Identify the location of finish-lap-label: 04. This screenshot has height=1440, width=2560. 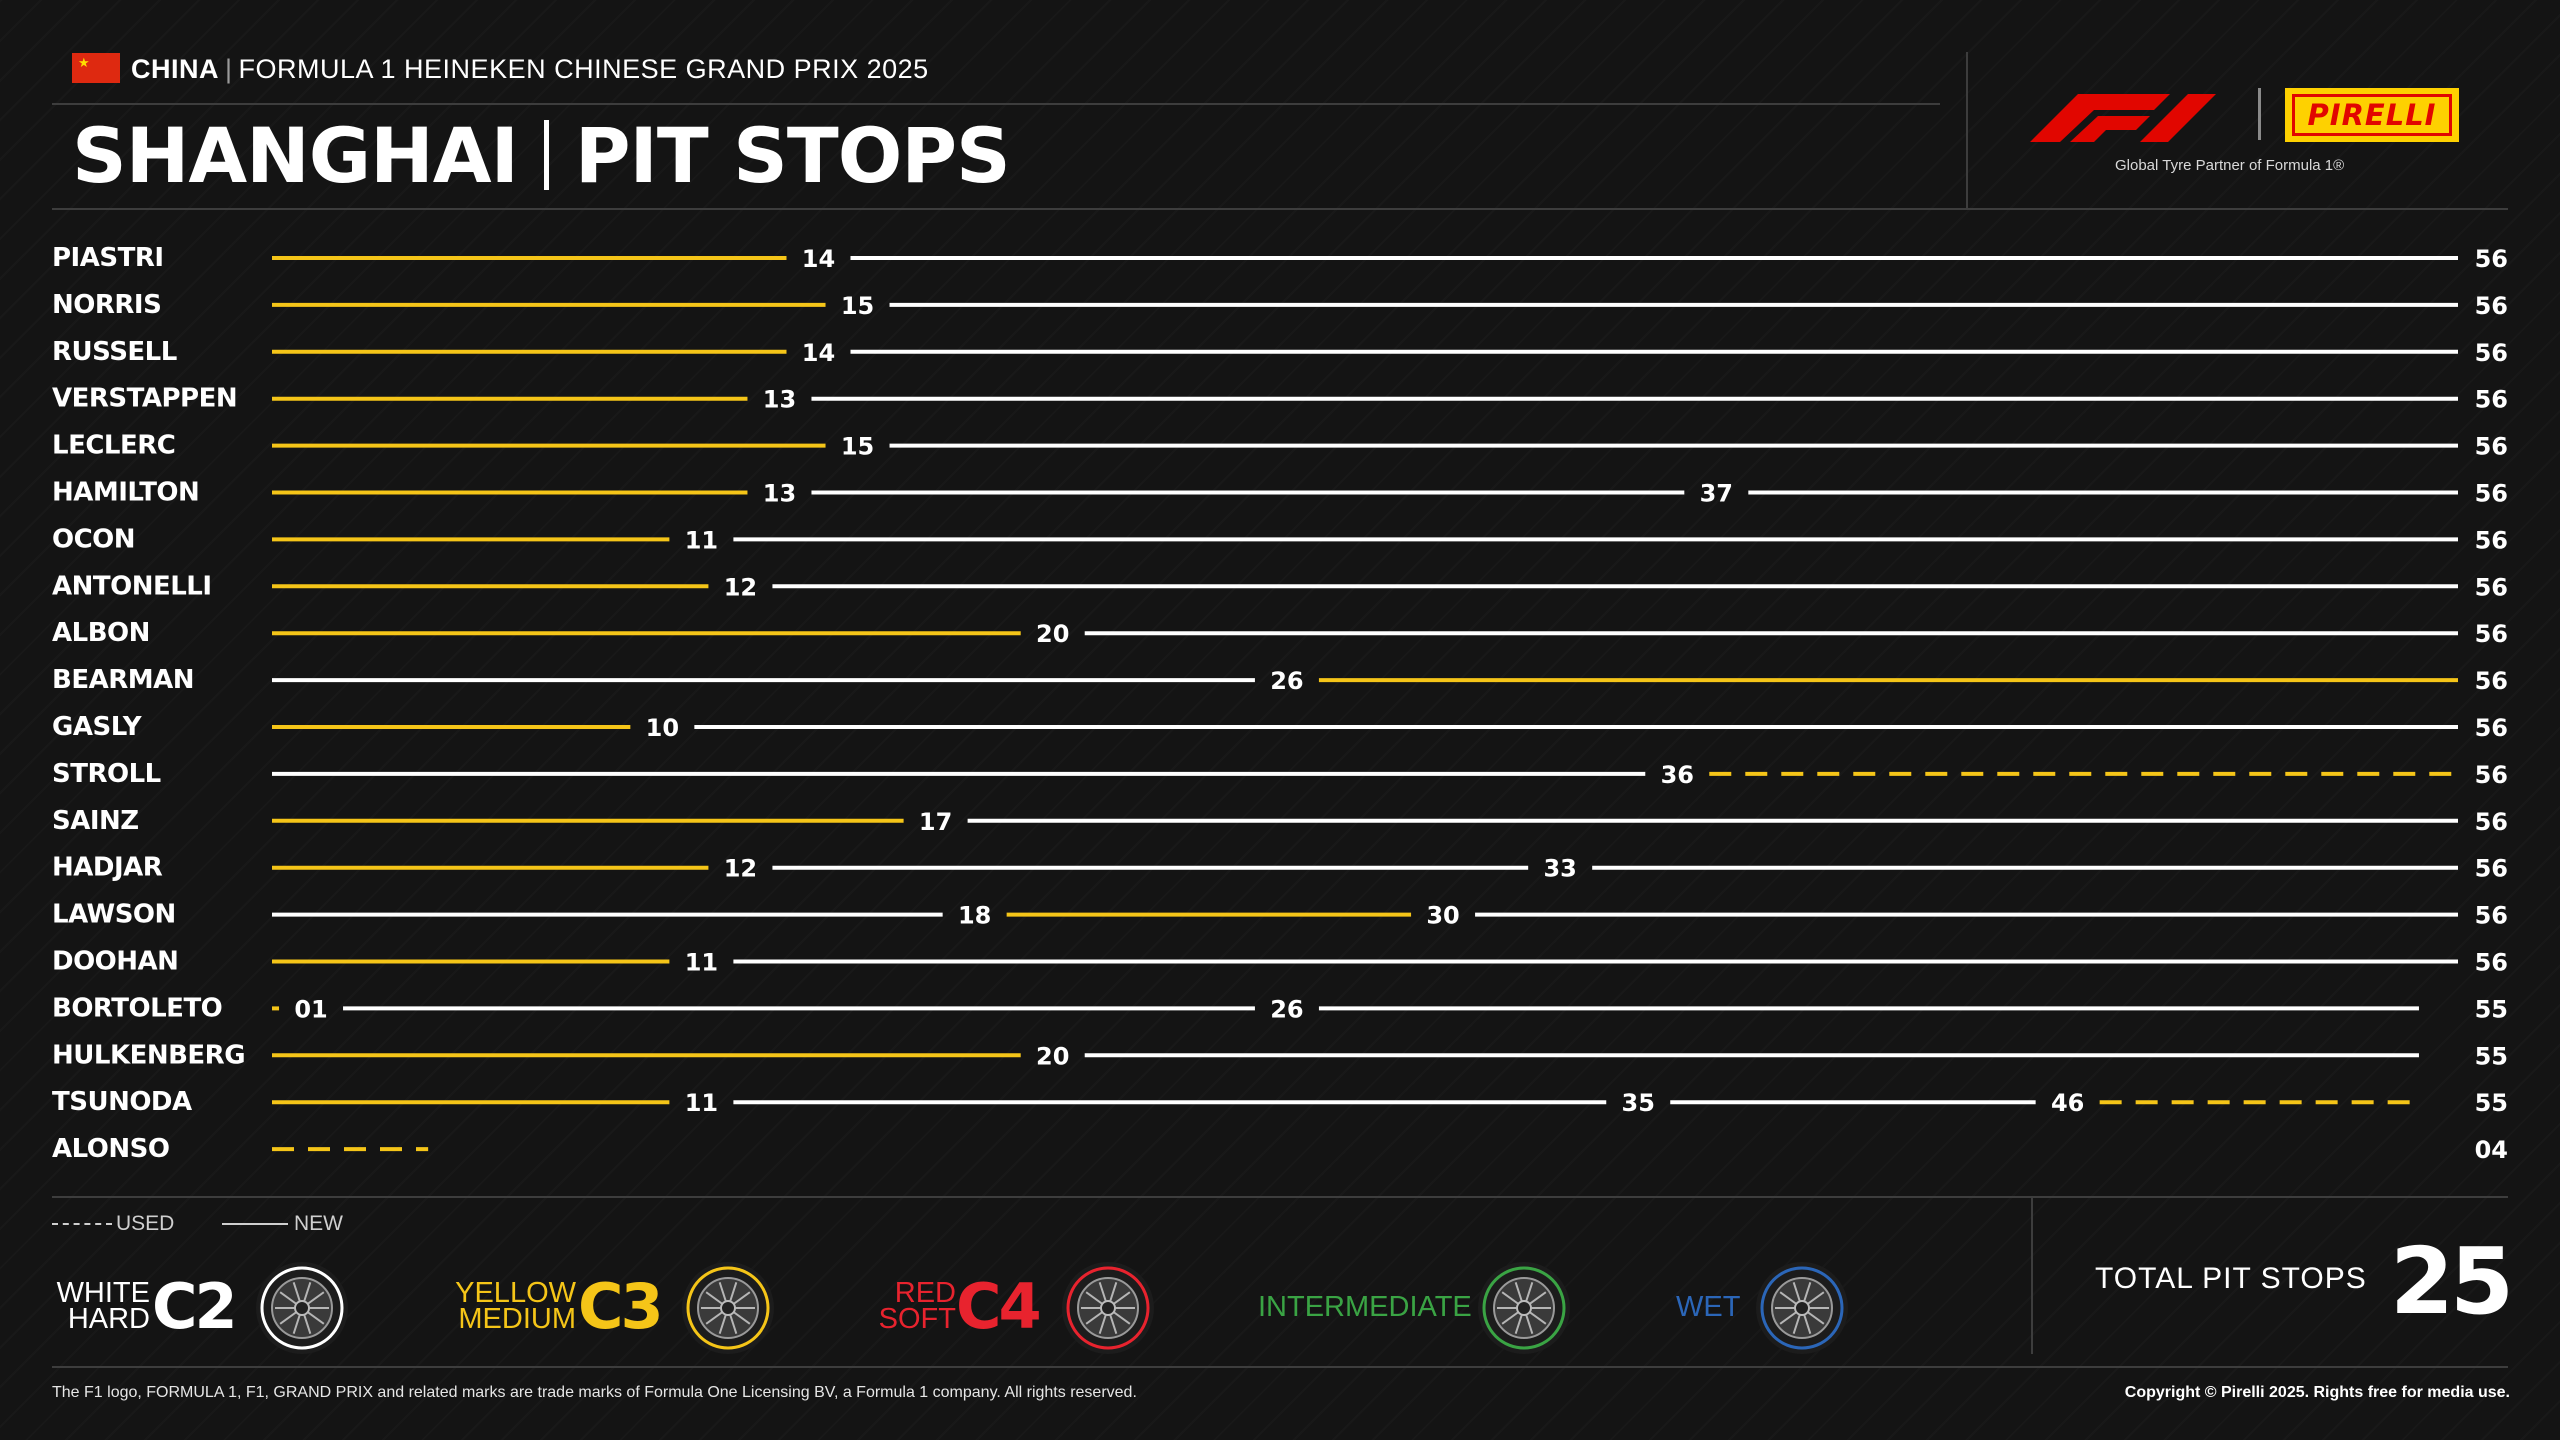
(2491, 1150).